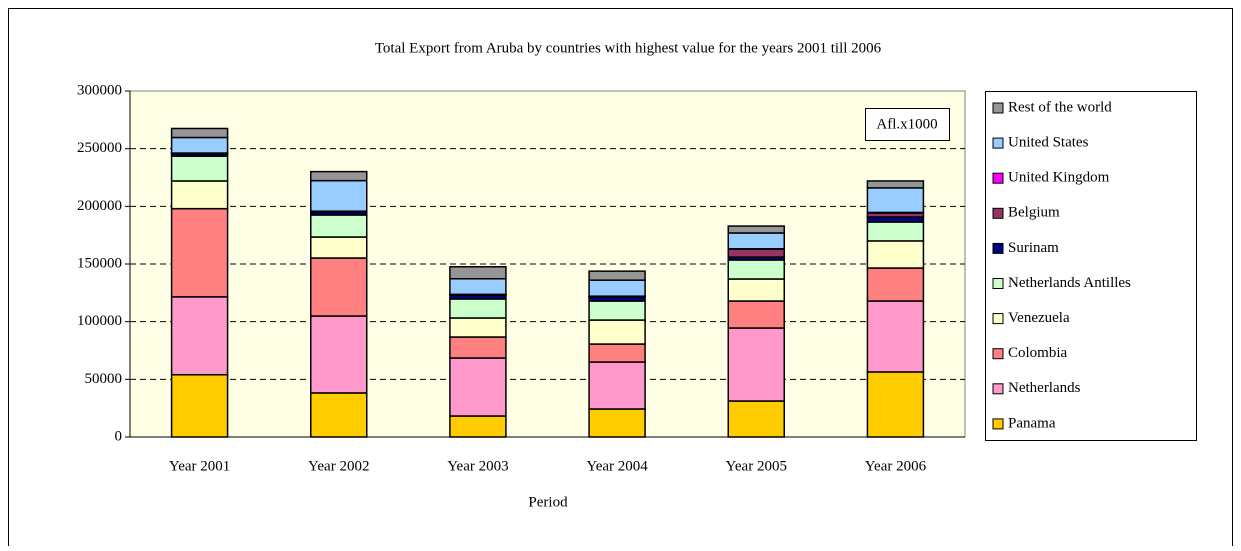  Describe the element at coordinates (199, 466) in the screenshot. I see `x-tick-label: Year 2001` at that location.